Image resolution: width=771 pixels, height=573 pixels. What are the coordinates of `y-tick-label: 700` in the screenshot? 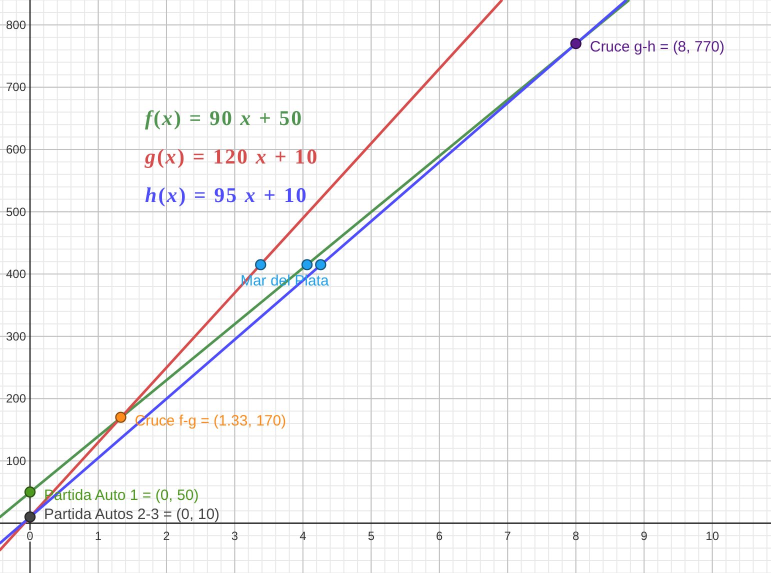 It's located at (16, 87).